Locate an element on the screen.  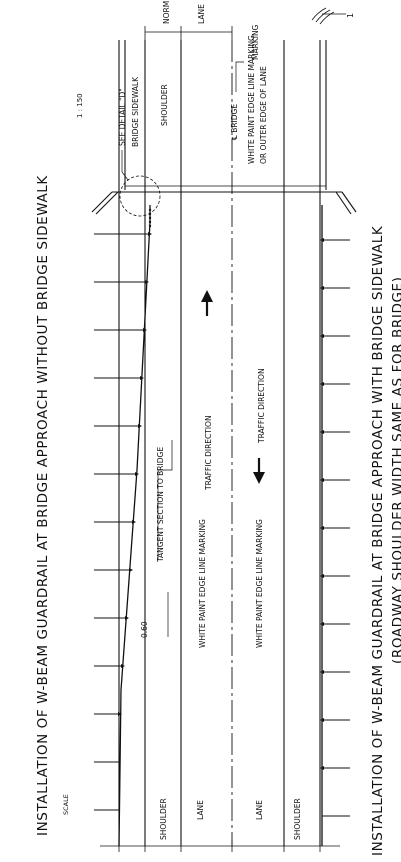
label-traffic-up: TRAFFIC DIRECTION is located at coordinates (208, 453).